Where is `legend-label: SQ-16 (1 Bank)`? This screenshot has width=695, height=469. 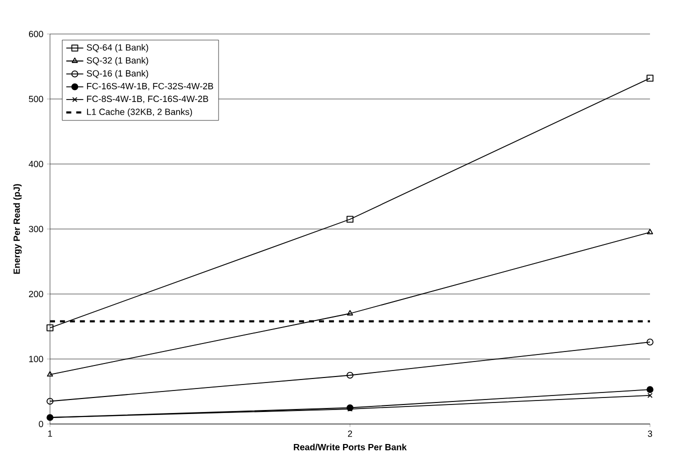 legend-label: SQ-16 (1 Bank) is located at coordinates (117, 74).